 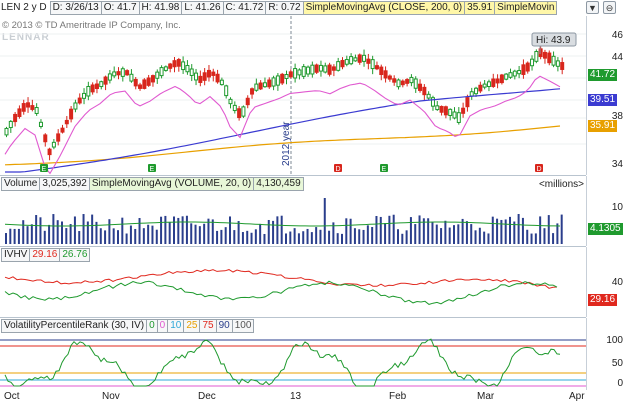 What do you see at coordinates (171, 183) in the screenshot?
I see `volume-sma-label: SimpleMovingAvg (VOLUME, 20, 0)` at bounding box center [171, 183].